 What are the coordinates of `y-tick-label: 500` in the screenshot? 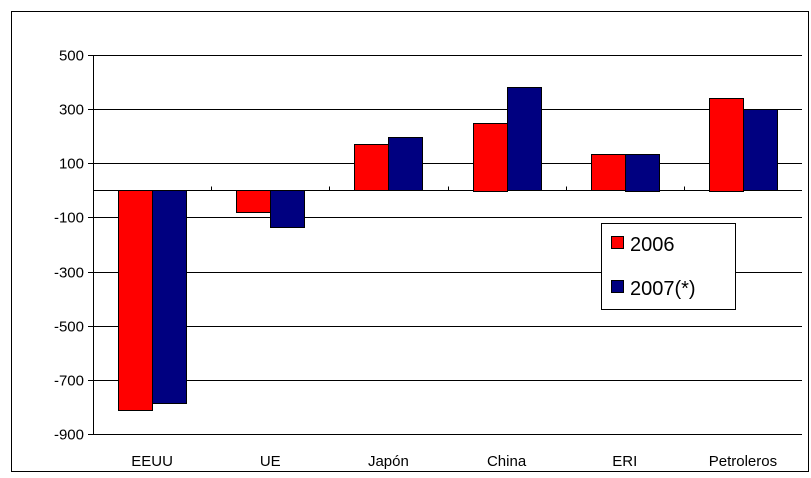 It's located at (71, 56).